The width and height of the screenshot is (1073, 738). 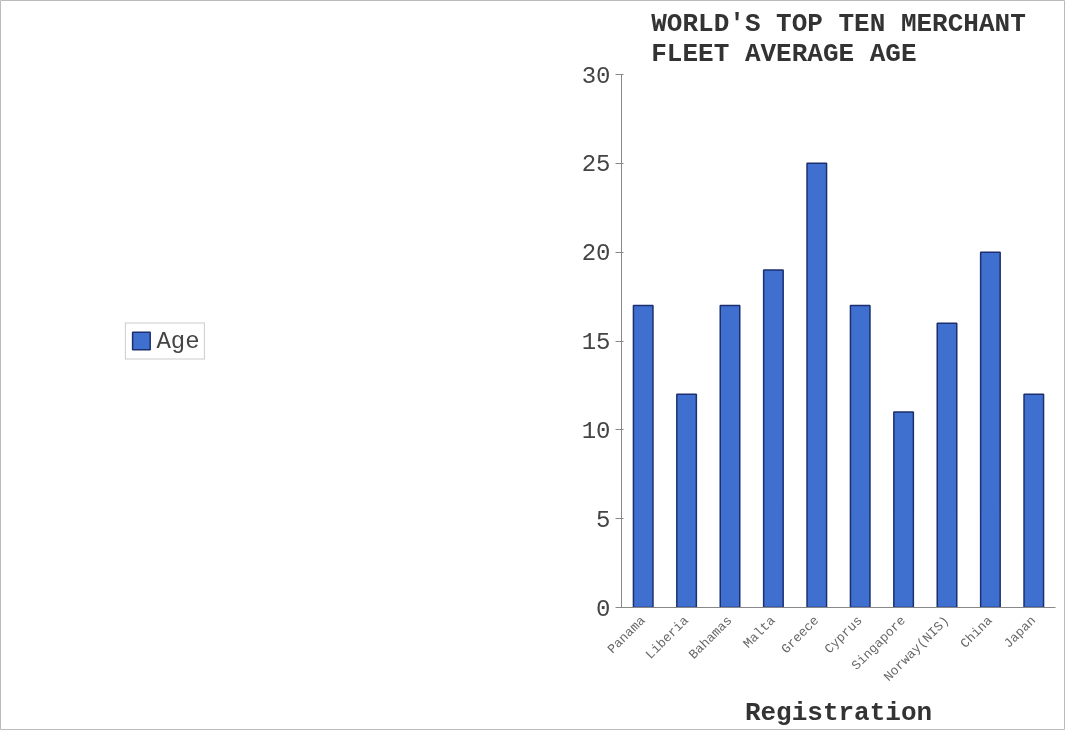 What do you see at coordinates (603, 609) in the screenshot?
I see `y-tick-label: 0` at bounding box center [603, 609].